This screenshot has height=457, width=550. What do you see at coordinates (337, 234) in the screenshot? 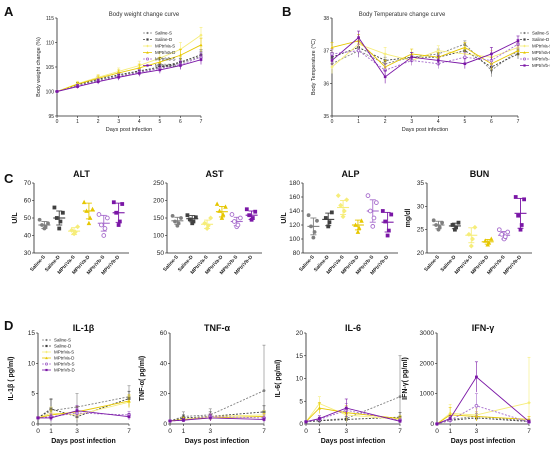
I see `group-mptriva-s: MPtriVa-S` at bounding box center [337, 234].